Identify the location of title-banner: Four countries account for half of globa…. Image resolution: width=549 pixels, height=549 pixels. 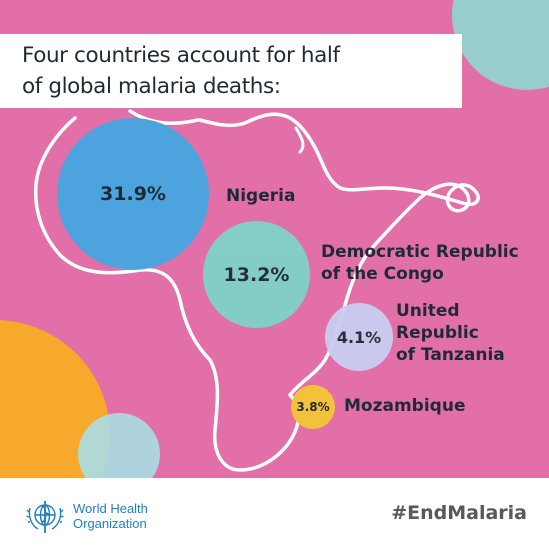
(231, 71).